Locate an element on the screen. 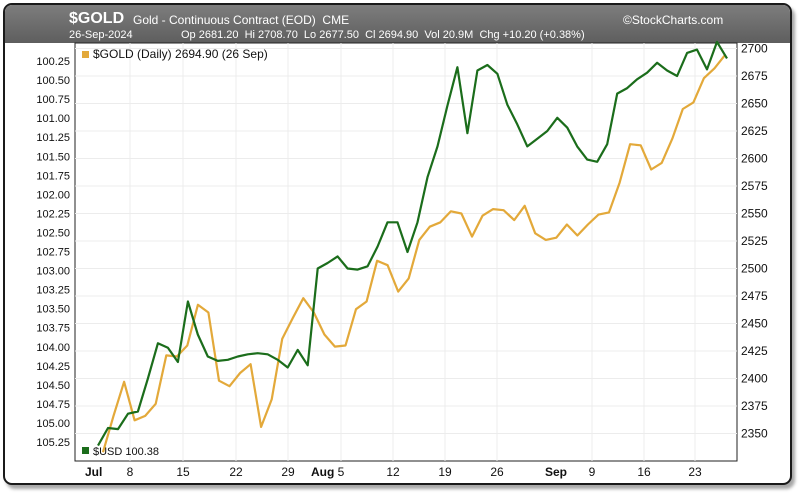 The width and height of the screenshot is (800, 493). left-y-tick-label: 100.25 is located at coordinates (53, 62).